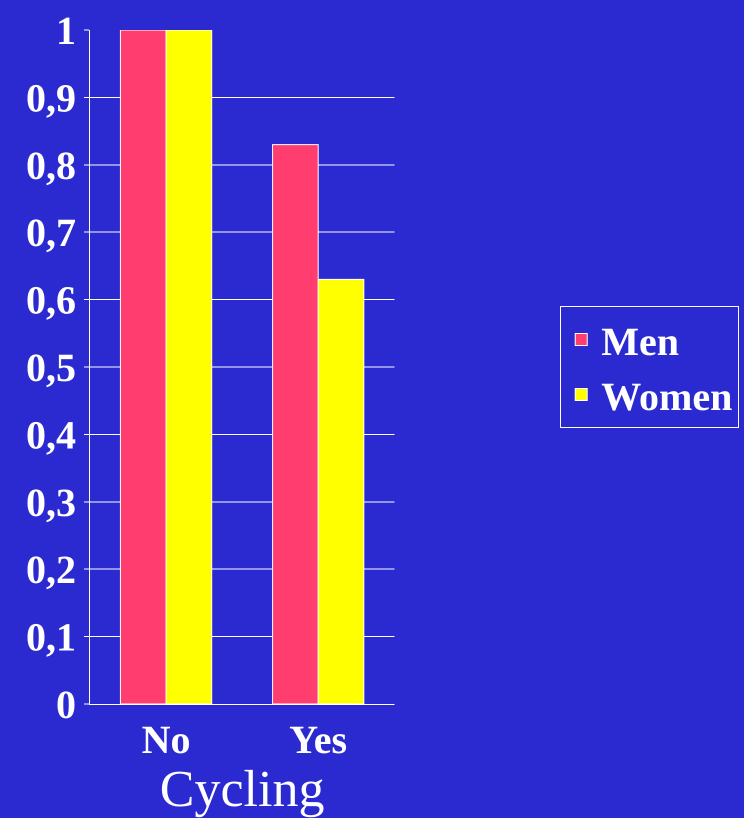 This screenshot has width=744, height=818. I want to click on legend-label: Men, so click(640, 341).